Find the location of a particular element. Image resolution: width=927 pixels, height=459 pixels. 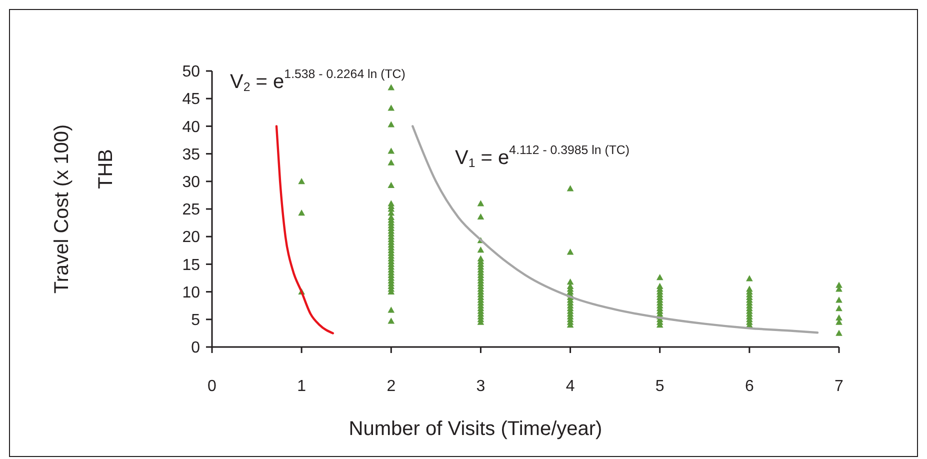

line-series is located at coordinates (304, 229).